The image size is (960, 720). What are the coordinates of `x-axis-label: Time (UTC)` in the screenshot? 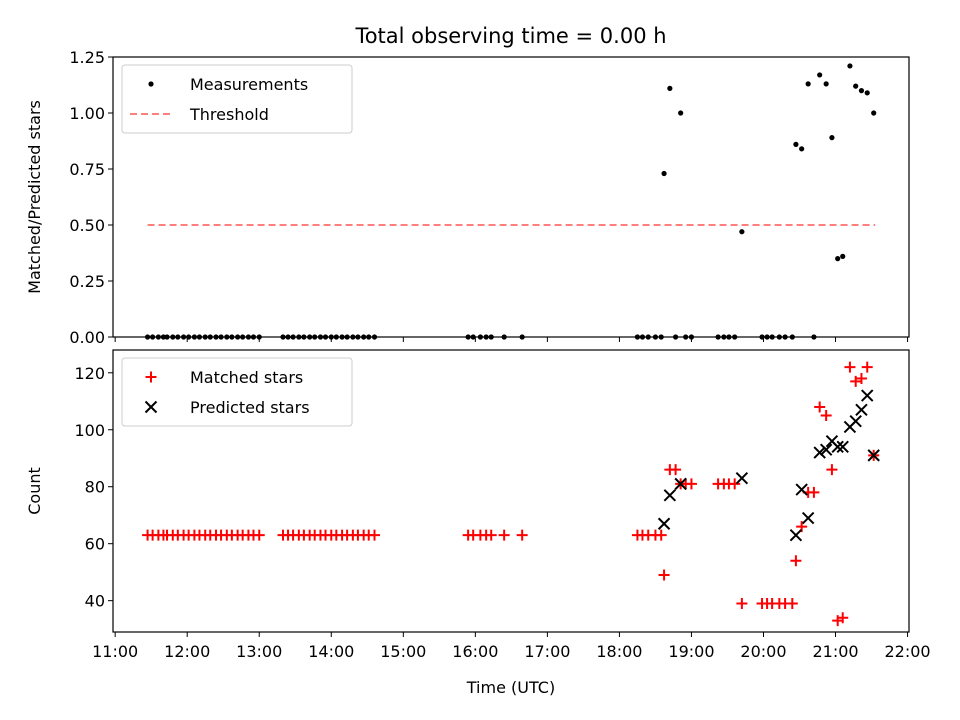 It's located at (510, 687).